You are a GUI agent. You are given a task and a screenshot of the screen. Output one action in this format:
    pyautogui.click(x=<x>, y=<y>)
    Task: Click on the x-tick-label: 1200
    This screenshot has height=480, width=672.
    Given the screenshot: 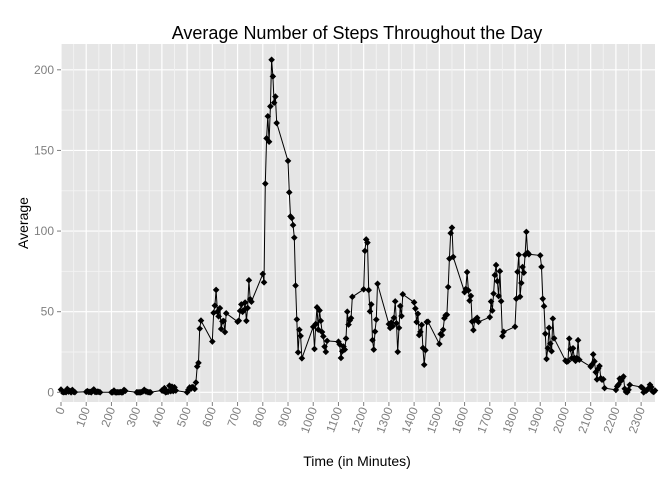 What is the action you would take?
    pyautogui.click(x=359, y=420)
    